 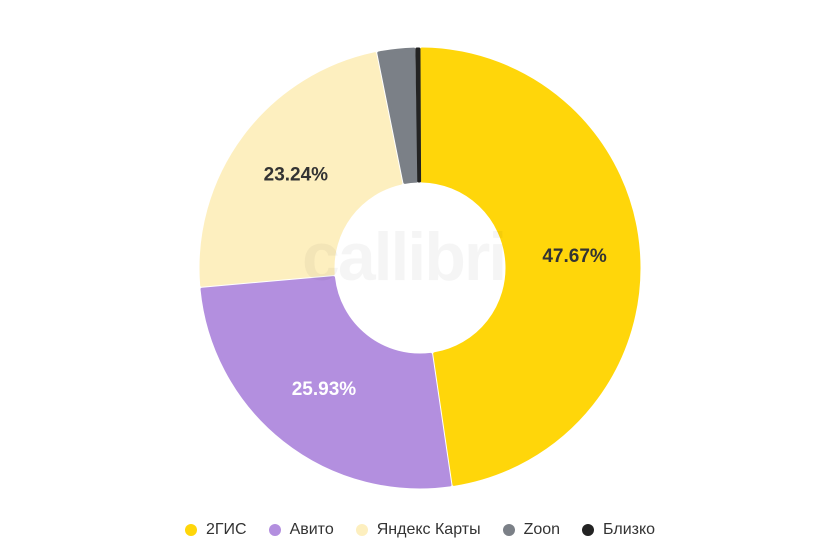 I want to click on slice-data-label-2: 25.93%, so click(x=324, y=389).